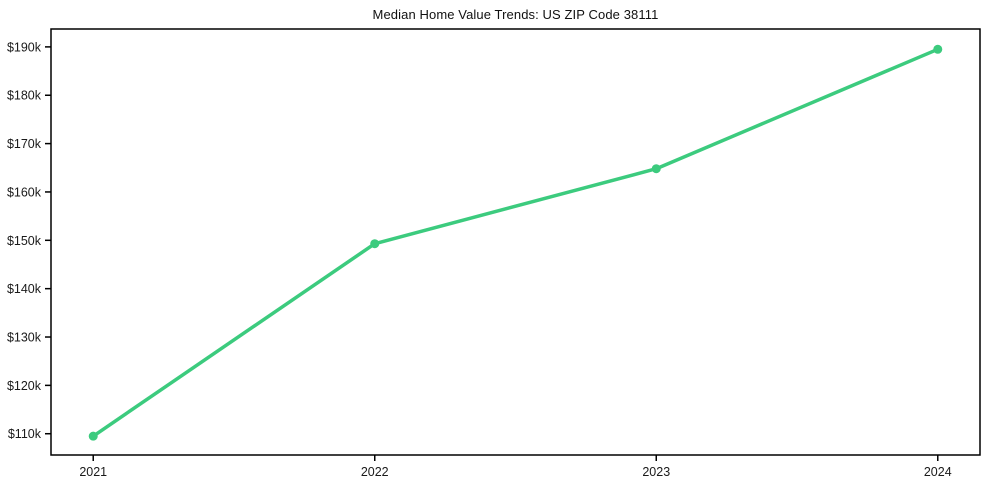 The width and height of the screenshot is (990, 490). I want to click on y-axis-tick-label: $110k, so click(25, 434).